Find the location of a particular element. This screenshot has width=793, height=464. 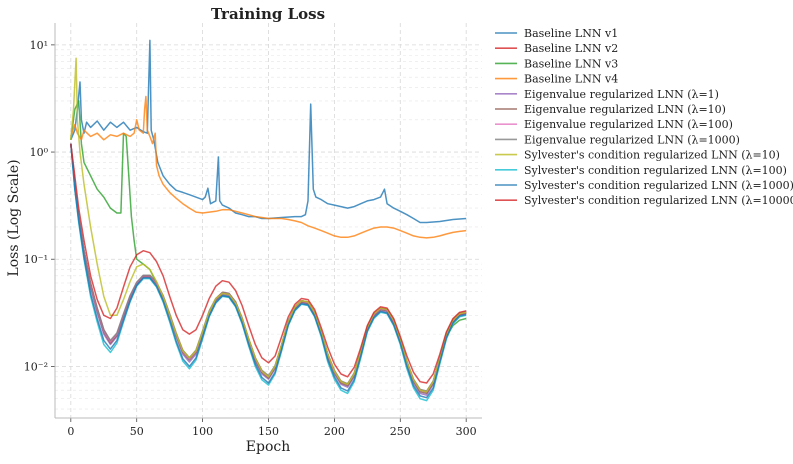

chart-title: Training Loss is located at coordinates (268, 14).